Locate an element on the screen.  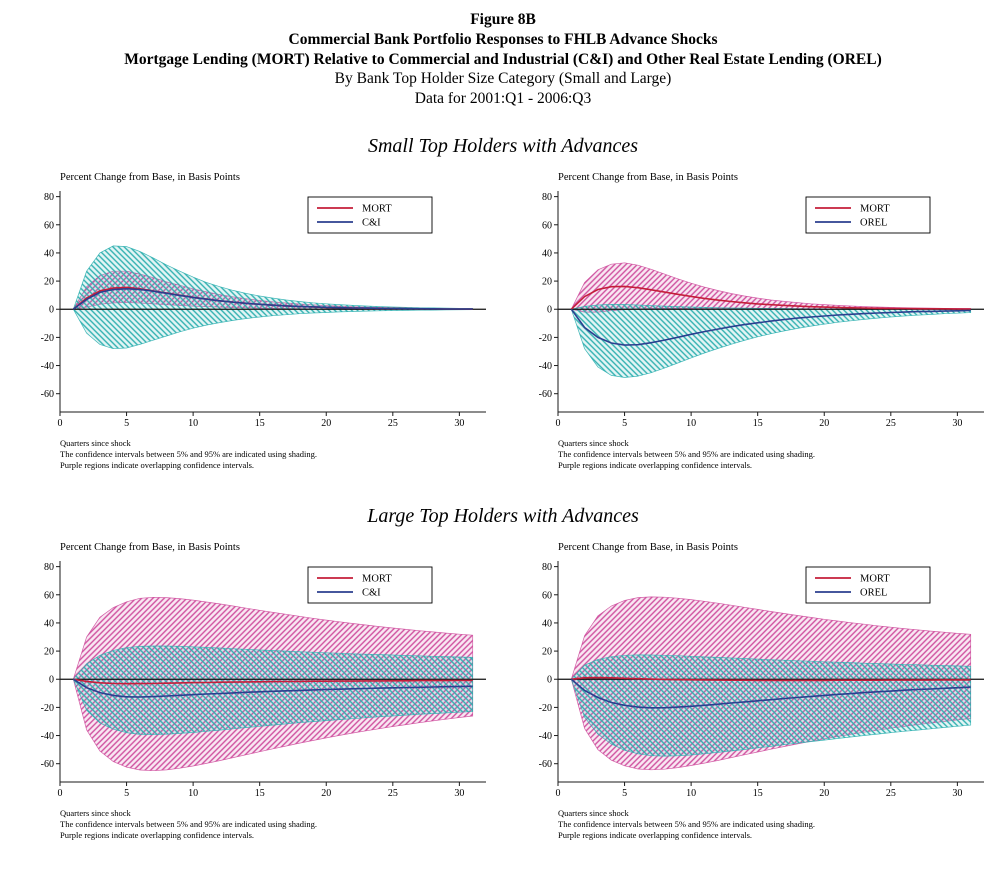
figure-data-range: Data for 2001:Q1 - 2006:Q3 is located at coordinates (503, 99).